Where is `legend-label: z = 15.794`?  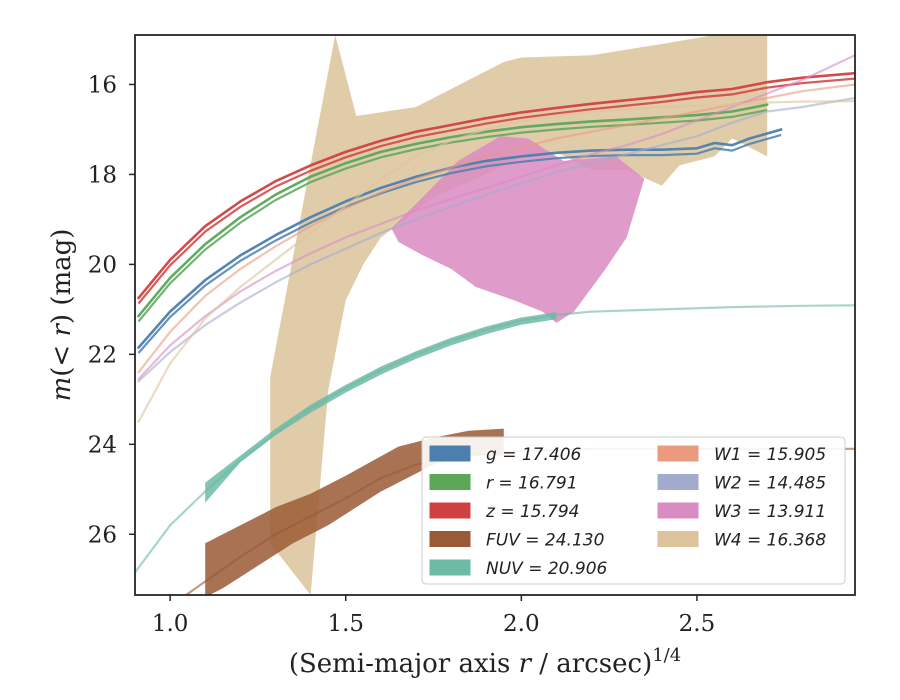
legend-label: z = 15.794 is located at coordinates (532, 512).